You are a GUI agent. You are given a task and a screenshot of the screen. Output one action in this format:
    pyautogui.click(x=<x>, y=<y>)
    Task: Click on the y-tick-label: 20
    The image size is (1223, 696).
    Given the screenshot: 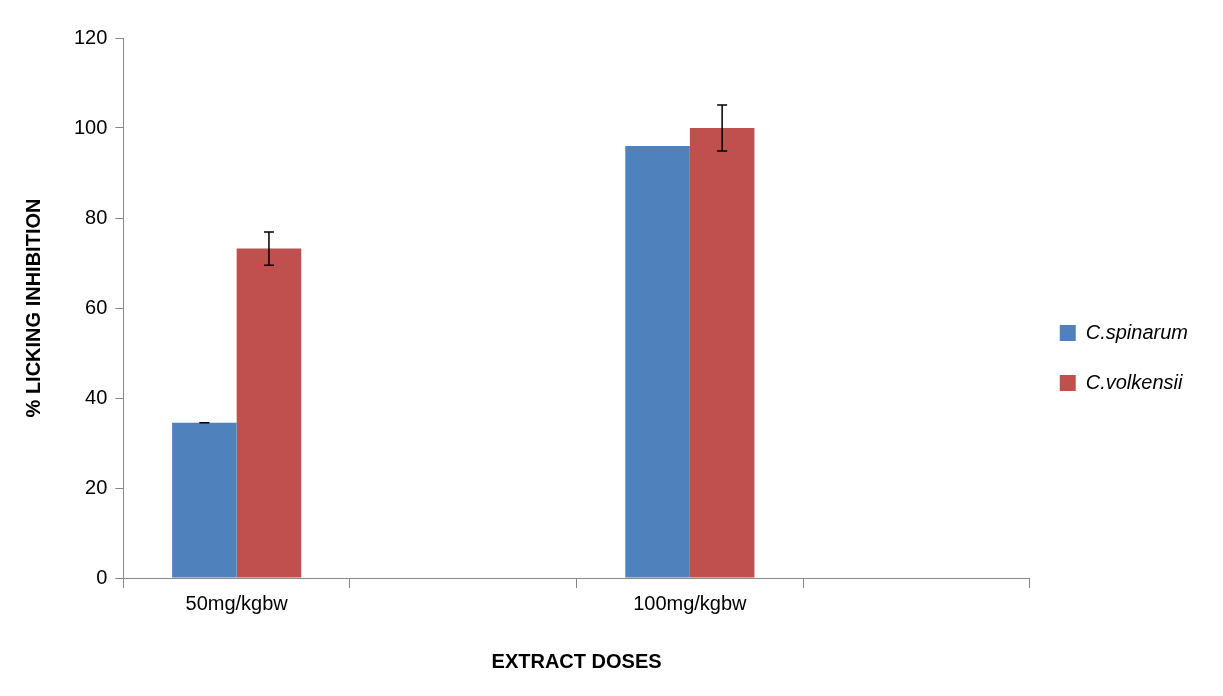 What is the action you would take?
    pyautogui.click(x=96, y=486)
    